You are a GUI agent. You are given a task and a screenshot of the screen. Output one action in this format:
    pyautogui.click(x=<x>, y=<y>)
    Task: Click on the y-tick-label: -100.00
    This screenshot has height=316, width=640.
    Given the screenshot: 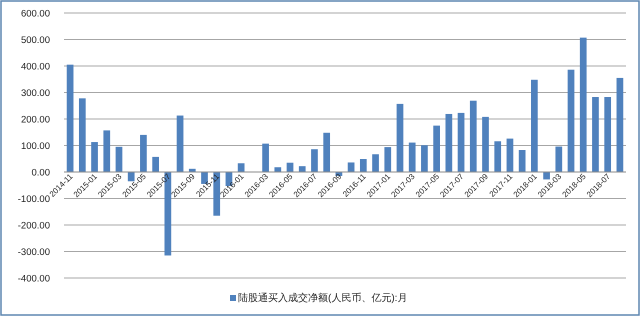 What is the action you would take?
    pyautogui.click(x=34, y=199)
    